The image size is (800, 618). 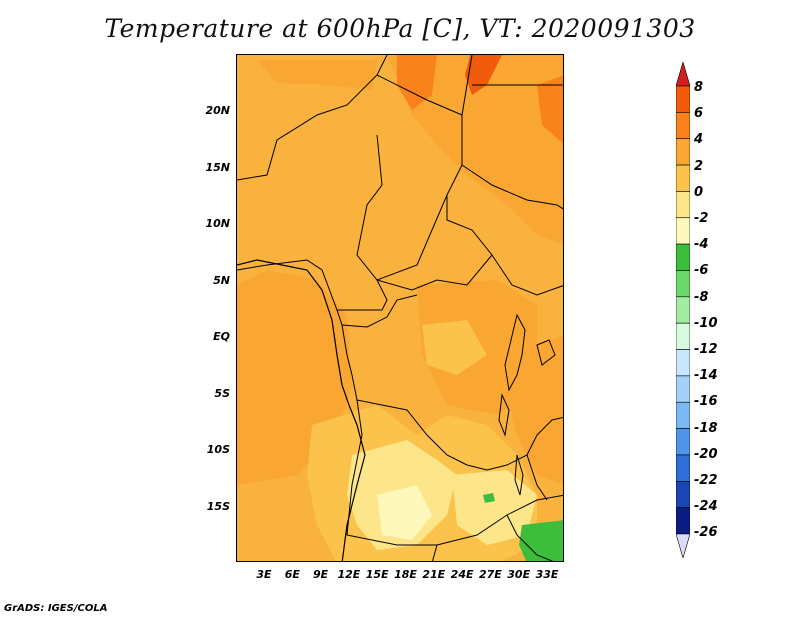 I want to click on field-2to4-nw, so click(x=317, y=75).